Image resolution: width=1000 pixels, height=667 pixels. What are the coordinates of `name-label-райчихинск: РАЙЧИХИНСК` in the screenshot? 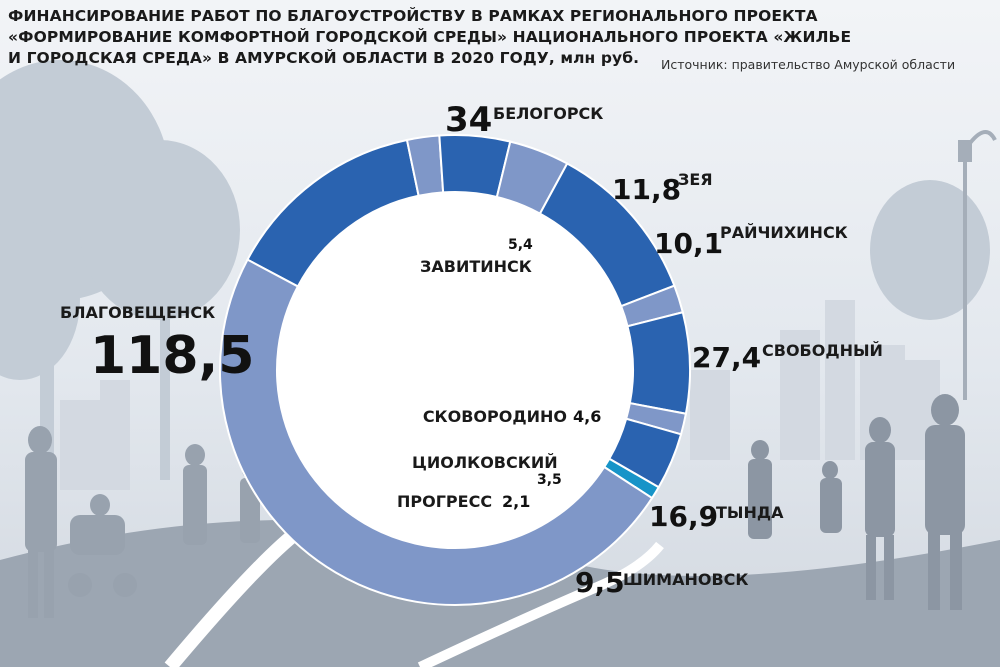 It's located at (784, 232).